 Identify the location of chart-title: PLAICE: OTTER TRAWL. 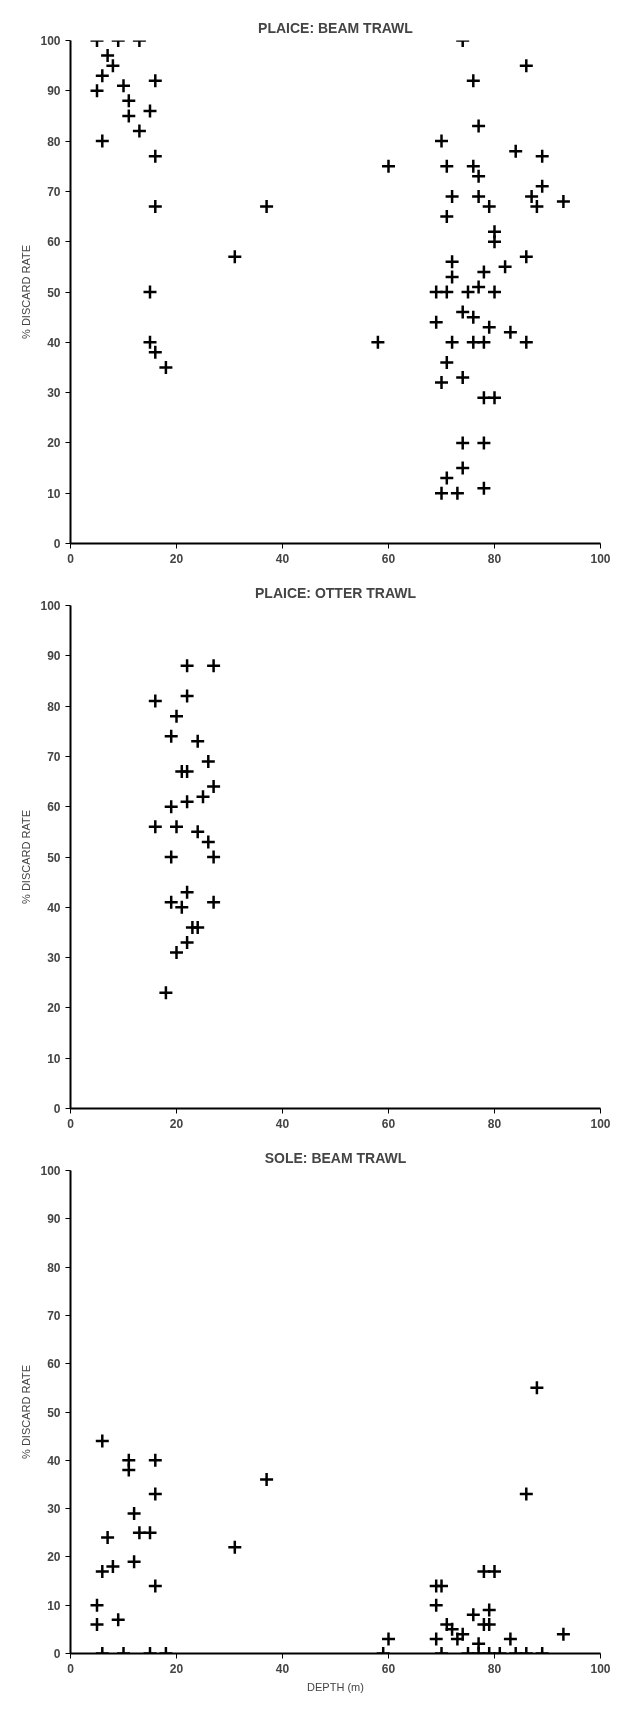
(336, 592).